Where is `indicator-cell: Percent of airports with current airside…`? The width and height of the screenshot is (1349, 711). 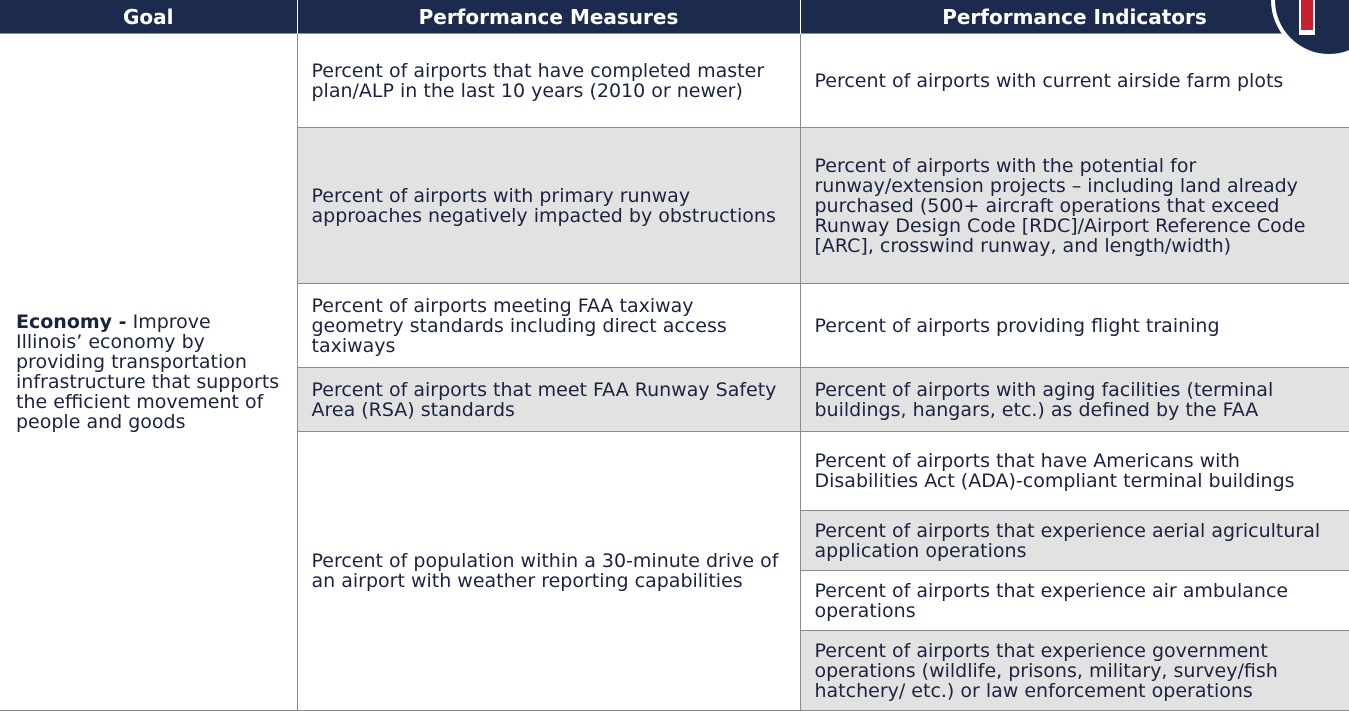
indicator-cell: Percent of airports with current airside… is located at coordinates (1074, 80).